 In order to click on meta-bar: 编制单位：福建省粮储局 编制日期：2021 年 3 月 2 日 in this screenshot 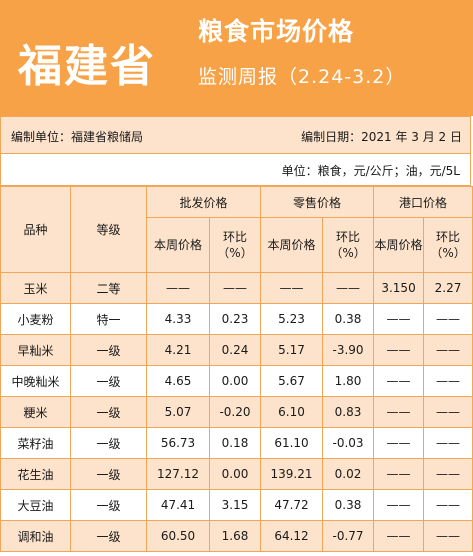, I will do `click(235, 135)`.